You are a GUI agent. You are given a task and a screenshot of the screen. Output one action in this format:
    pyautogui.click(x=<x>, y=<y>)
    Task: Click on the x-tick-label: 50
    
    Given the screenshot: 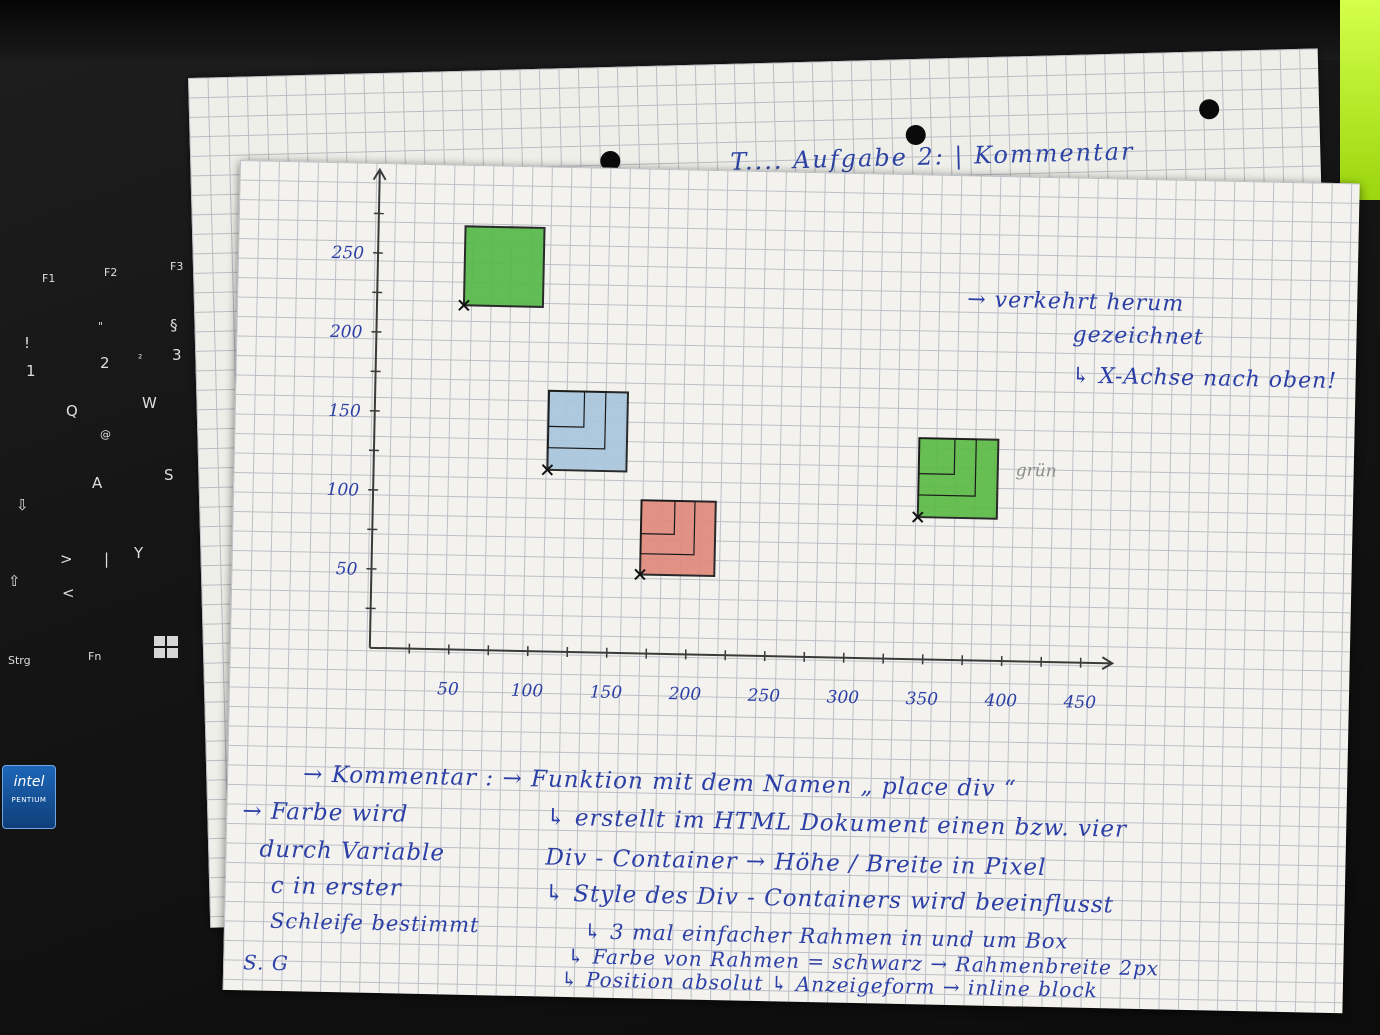 What is the action you would take?
    pyautogui.click(x=448, y=689)
    